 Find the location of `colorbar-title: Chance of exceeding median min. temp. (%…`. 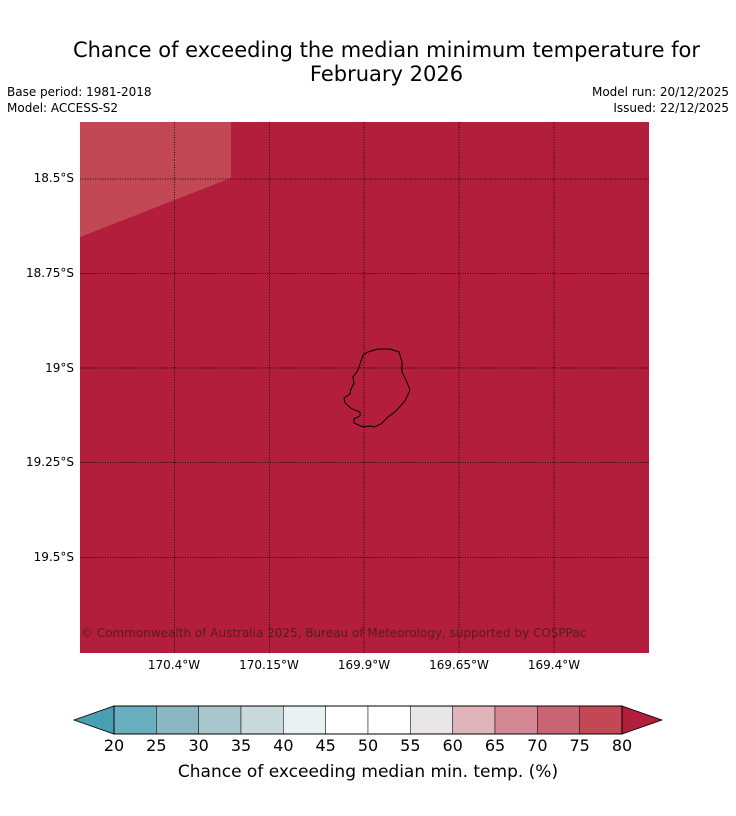

colorbar-title: Chance of exceeding median min. temp. (%… is located at coordinates (368, 772).